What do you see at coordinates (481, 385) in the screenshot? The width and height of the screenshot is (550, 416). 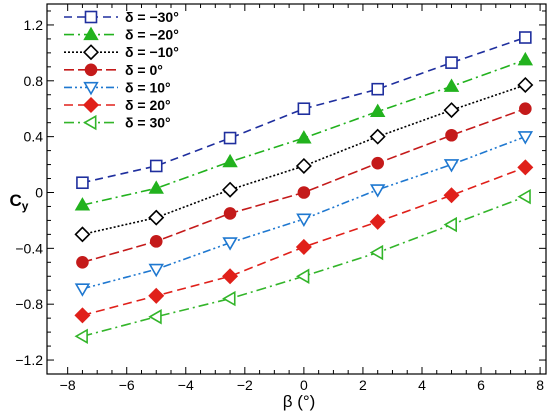 I see `x-tick-label: 6` at bounding box center [481, 385].